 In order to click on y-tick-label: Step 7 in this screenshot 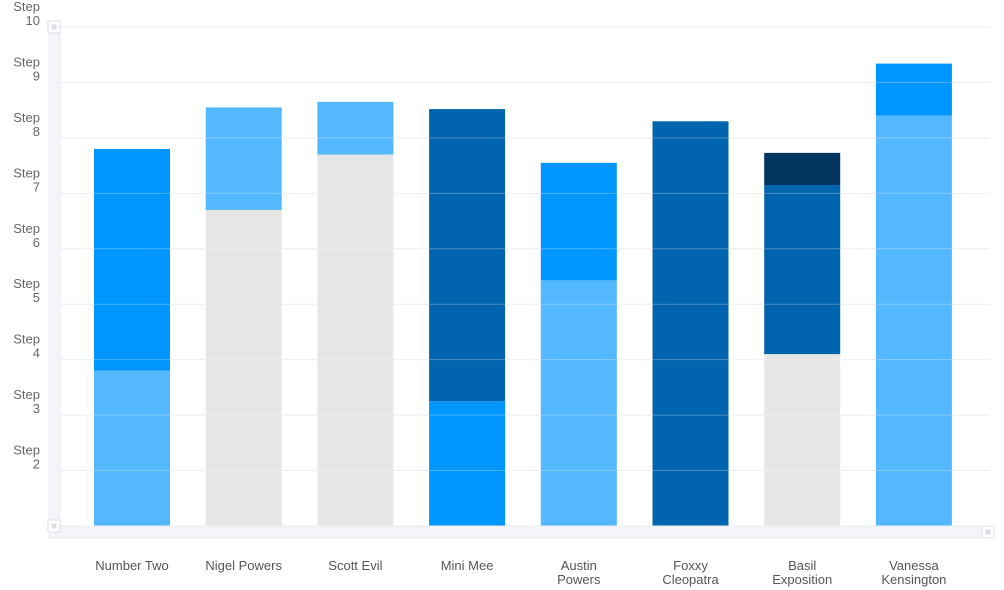, I will do `click(26, 179)`.